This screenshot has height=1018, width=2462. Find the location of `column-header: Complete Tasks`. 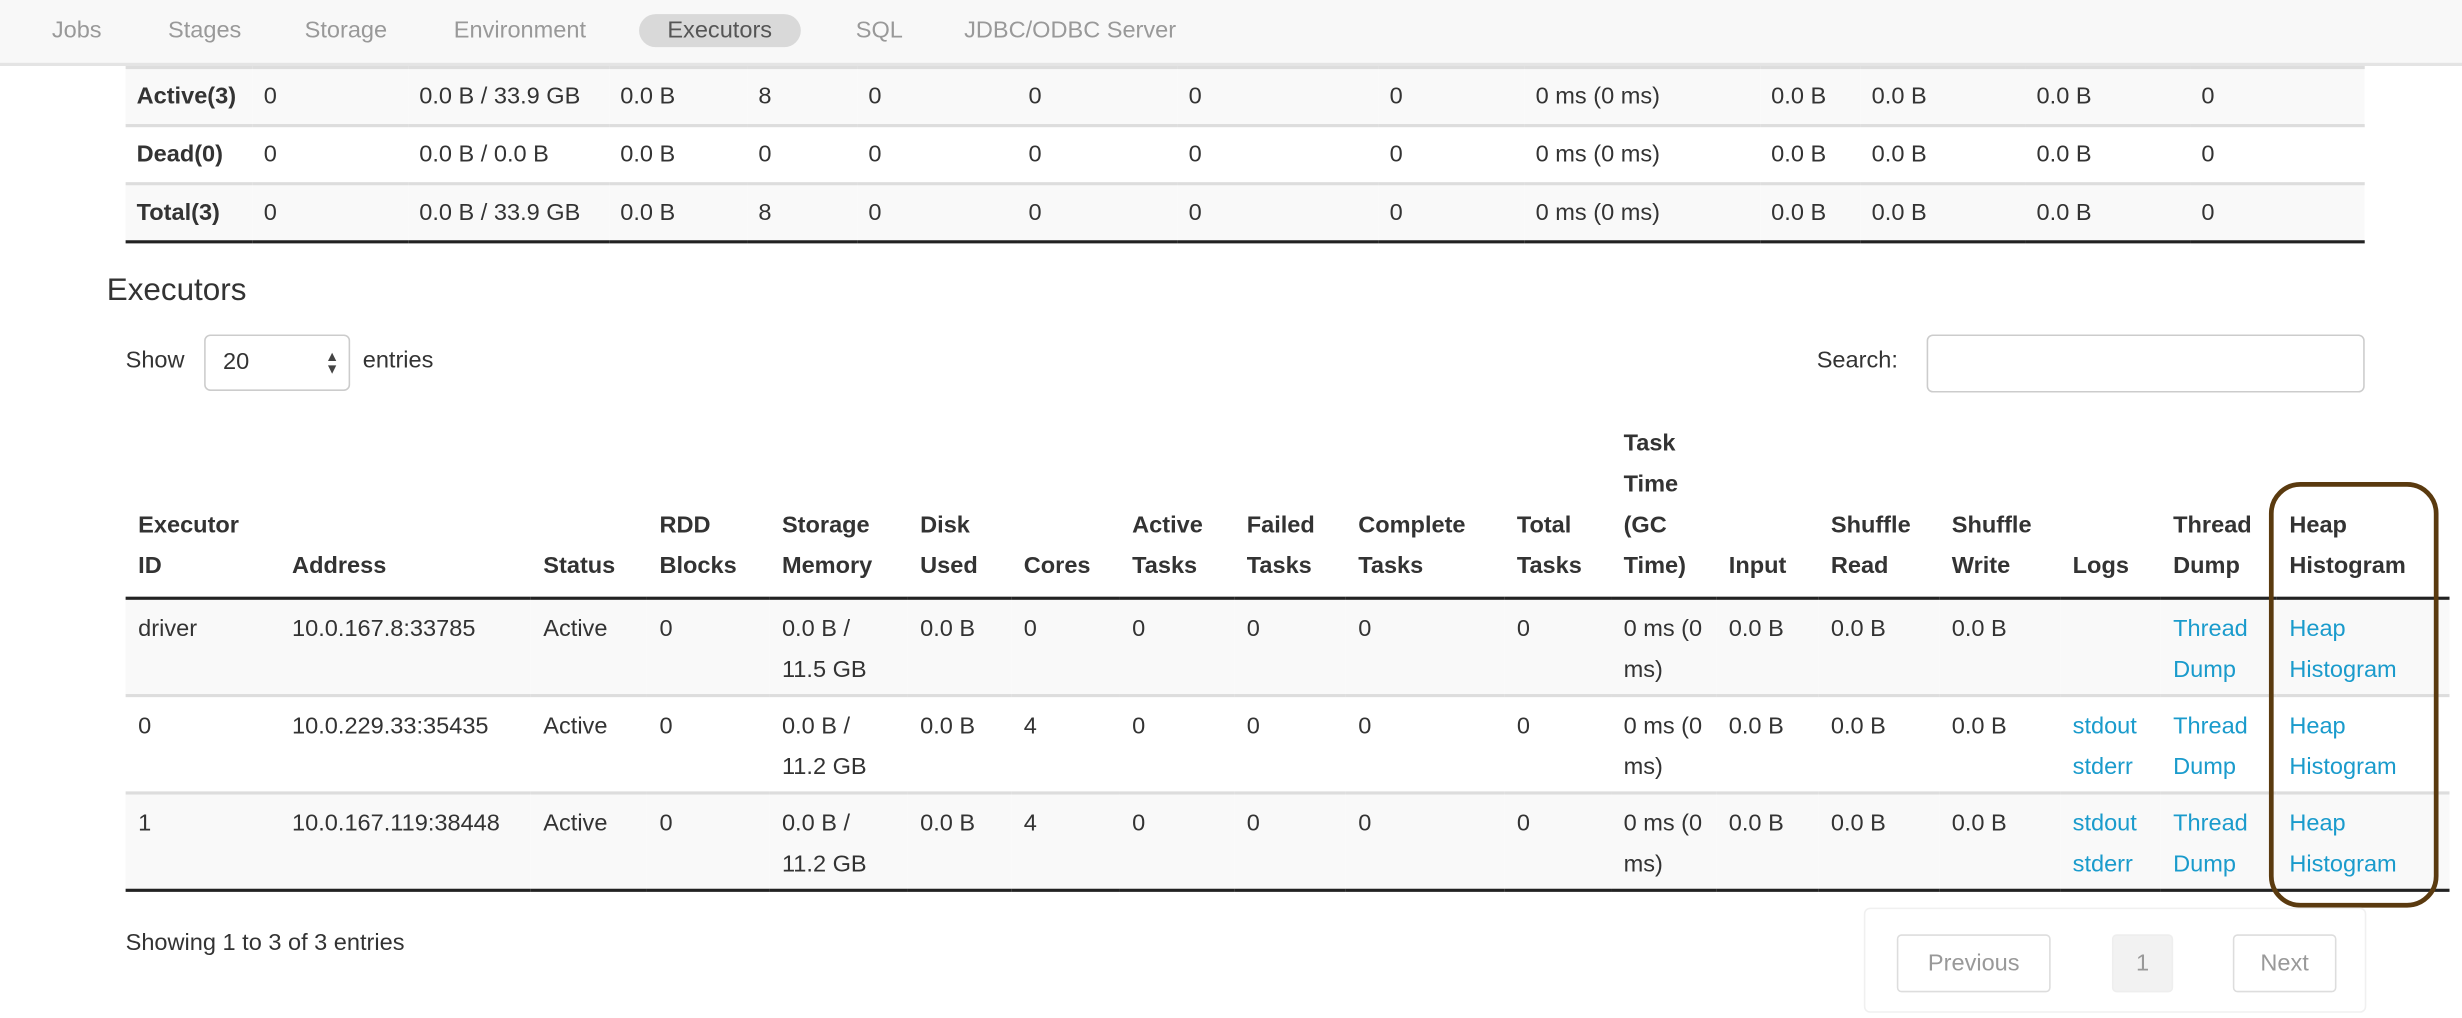

column-header: Complete Tasks is located at coordinates (1412, 545).